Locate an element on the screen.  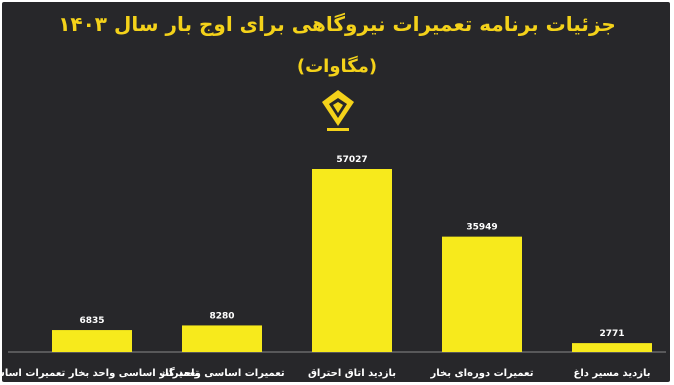
category-label-5: بازدید مسیر داغ is located at coordinates (612, 373).